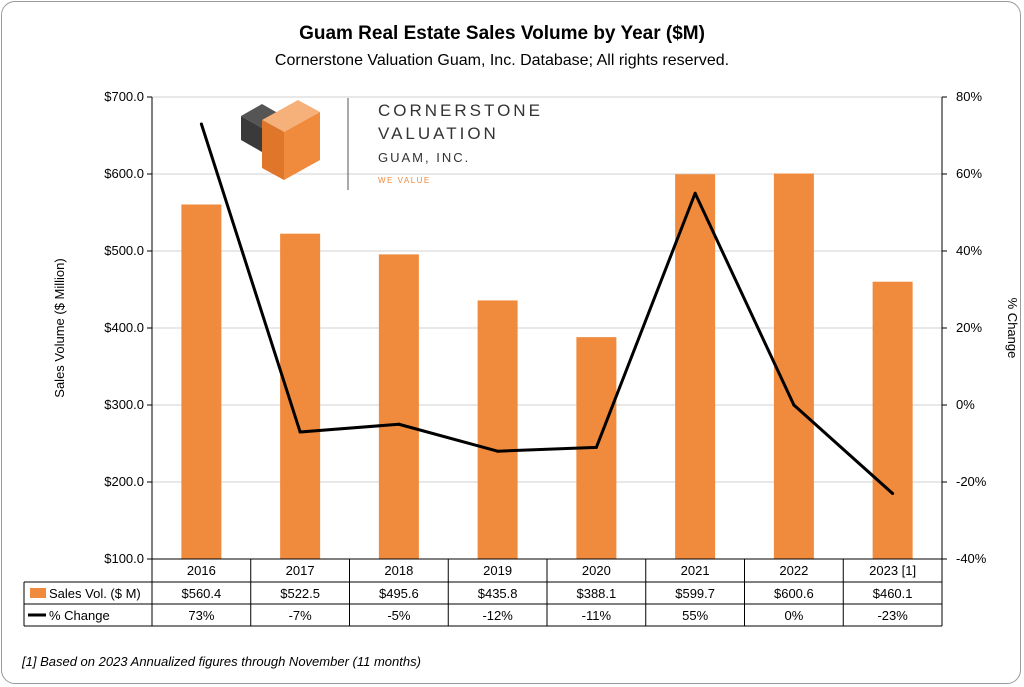 This screenshot has width=1024, height=687. I want to click on left-tick-label: $100.0, so click(124, 558).